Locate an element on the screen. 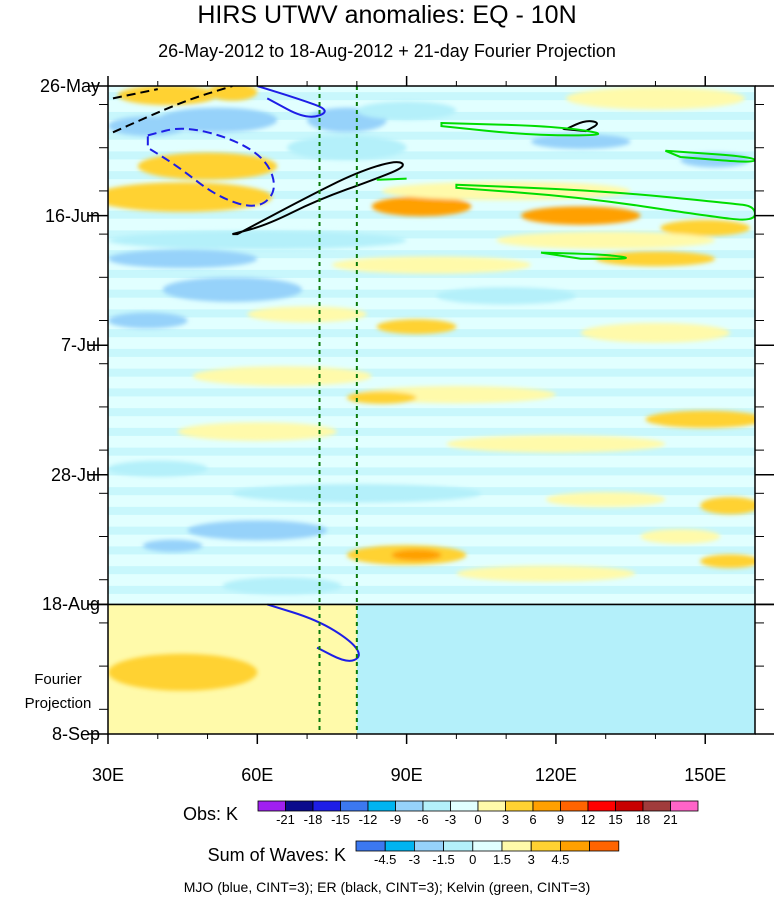 The width and height of the screenshot is (774, 900). kelvin-3-contour is located at coordinates (710, 156).